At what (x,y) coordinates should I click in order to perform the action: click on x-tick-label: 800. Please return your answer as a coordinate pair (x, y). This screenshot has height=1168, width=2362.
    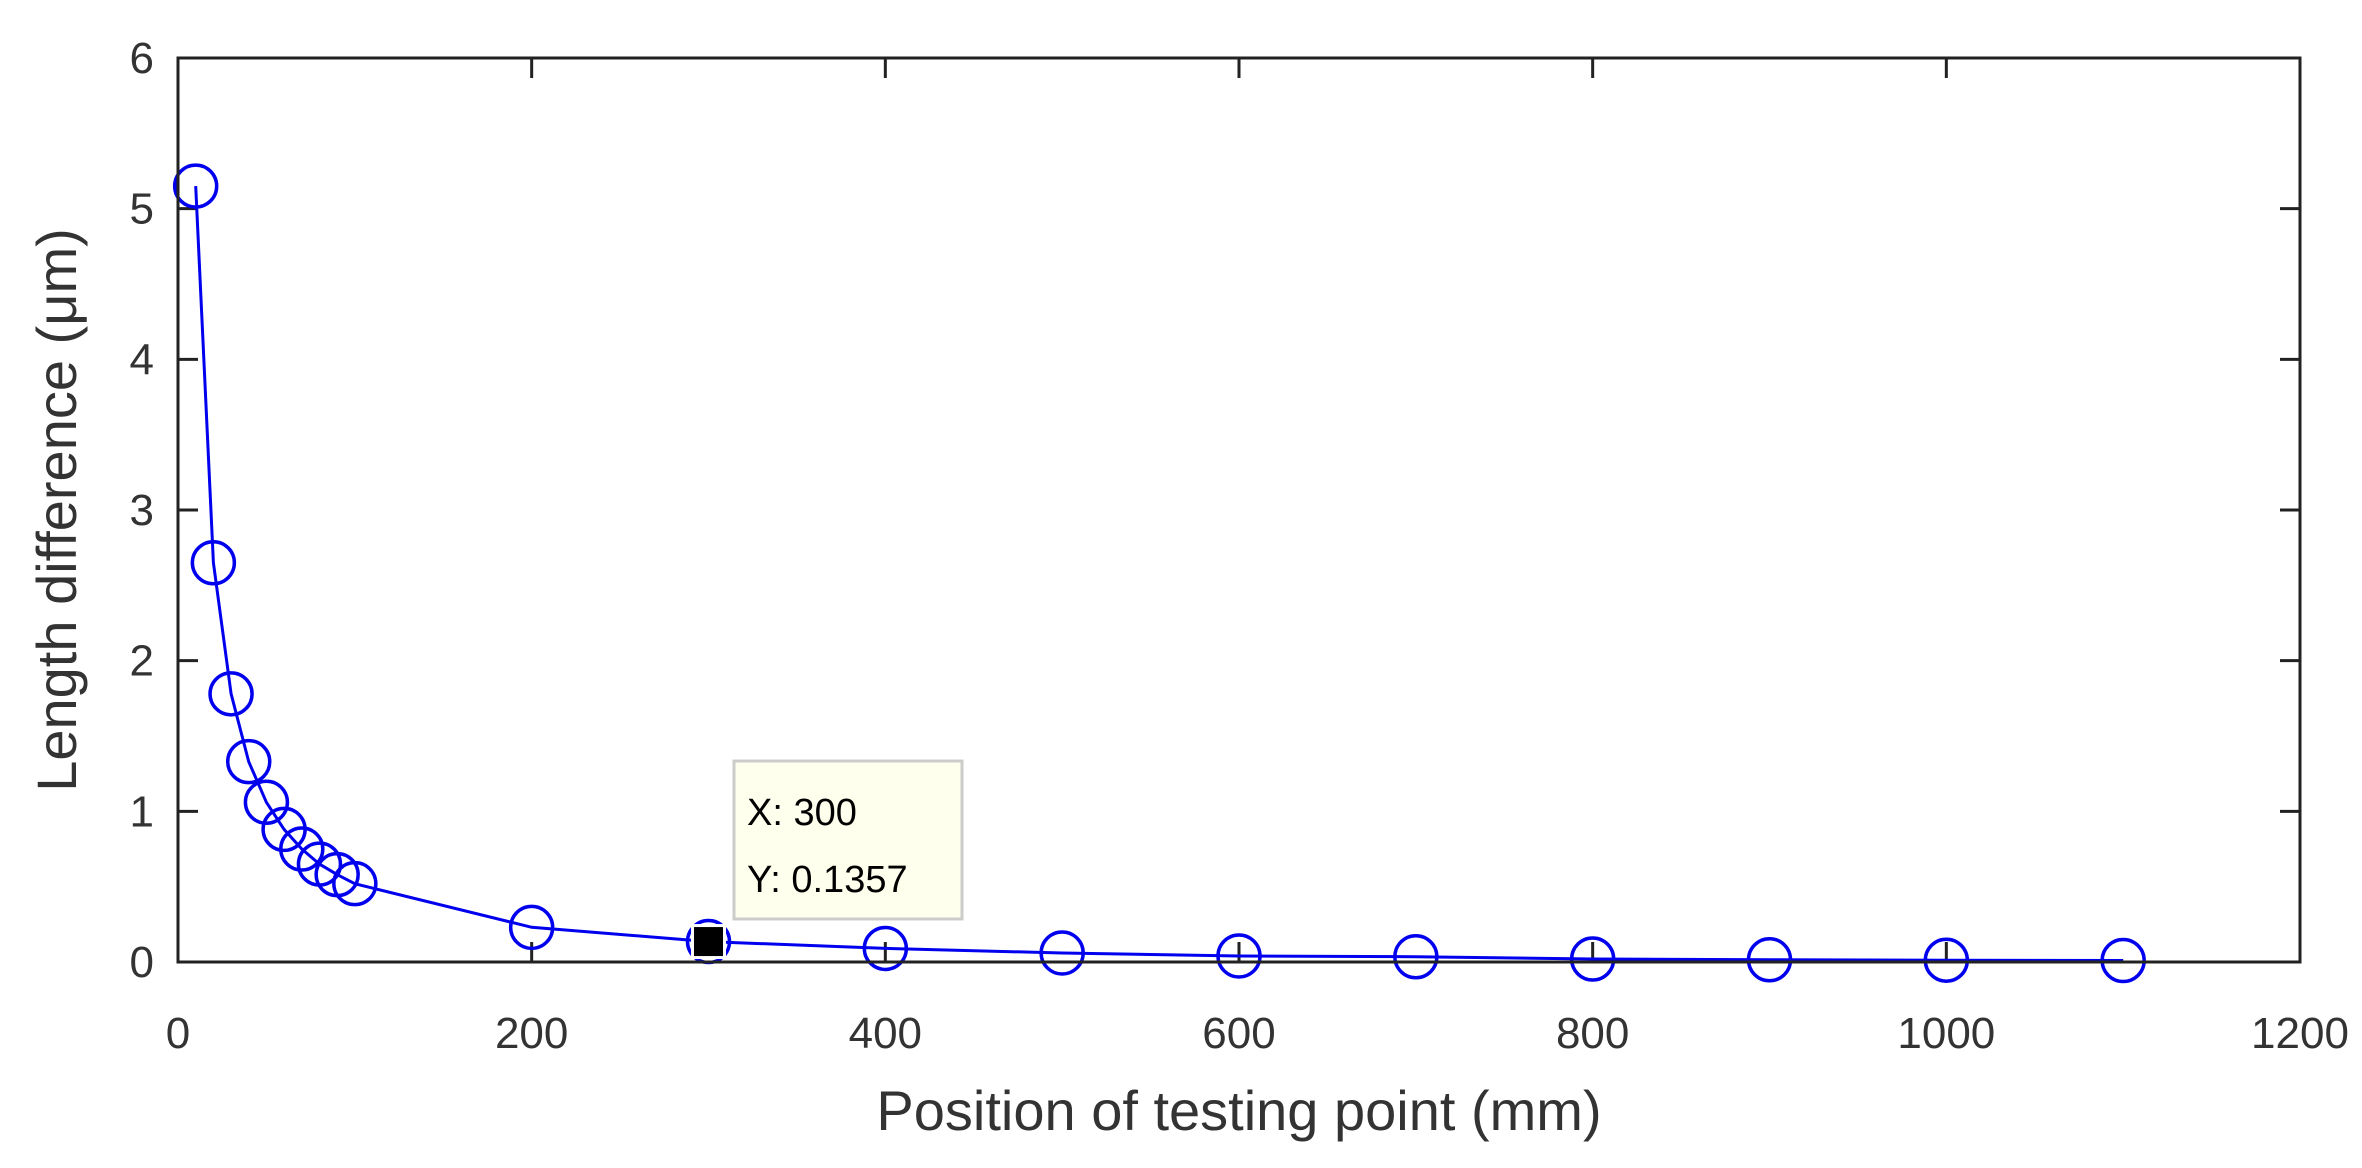
    Looking at the image, I should click on (1592, 1033).